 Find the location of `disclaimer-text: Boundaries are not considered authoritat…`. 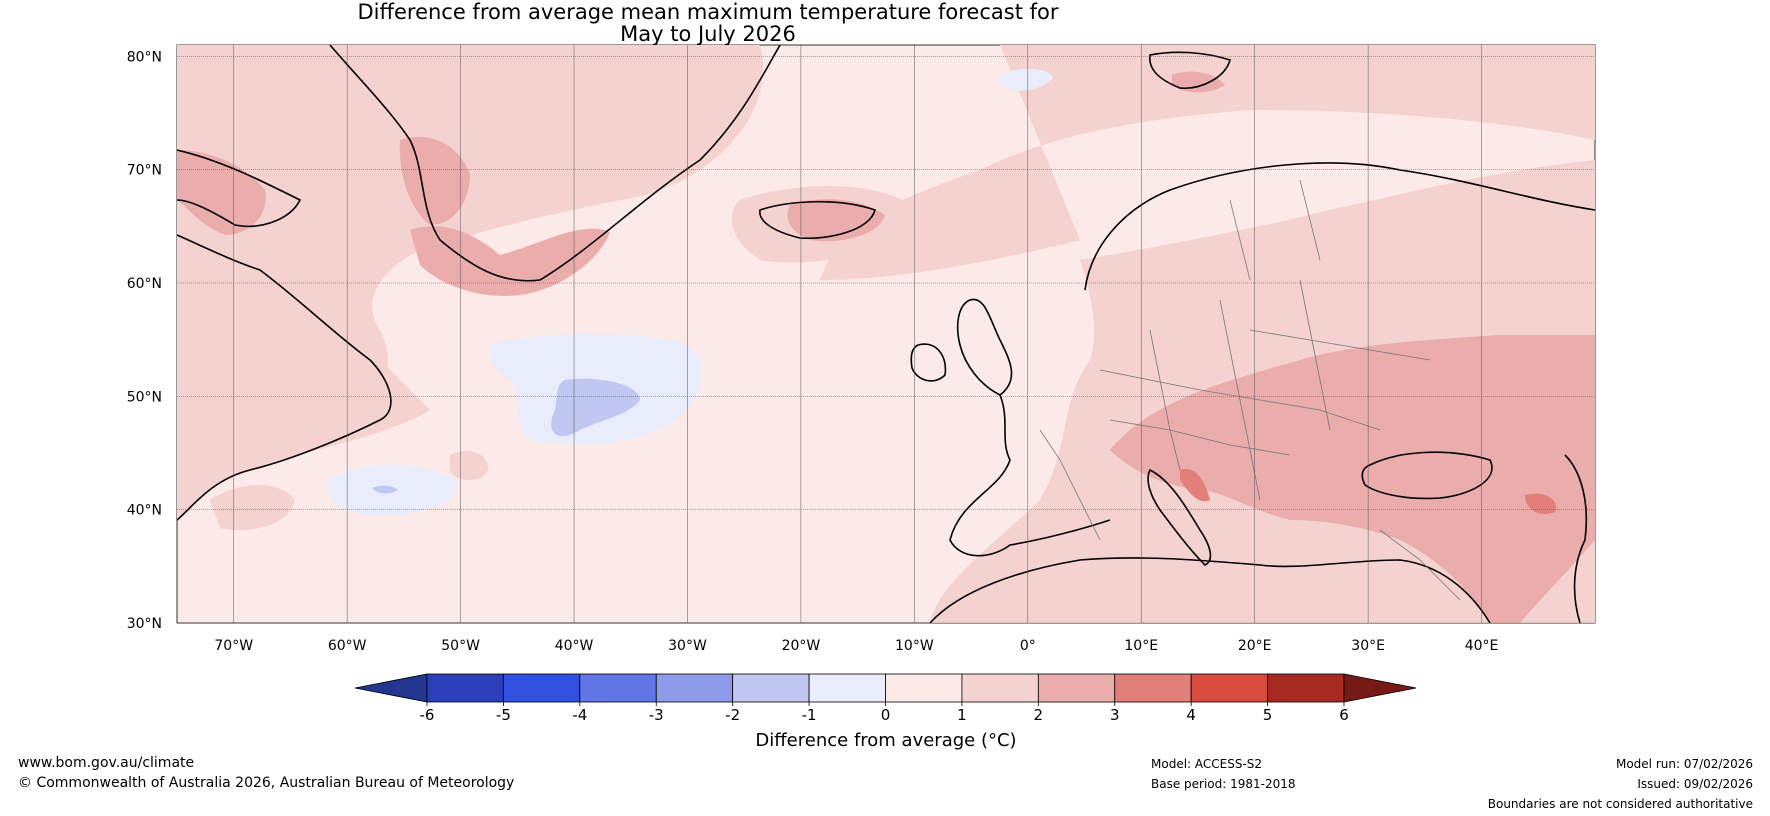

disclaimer-text: Boundaries are not considered authoritat… is located at coordinates (1620, 804).